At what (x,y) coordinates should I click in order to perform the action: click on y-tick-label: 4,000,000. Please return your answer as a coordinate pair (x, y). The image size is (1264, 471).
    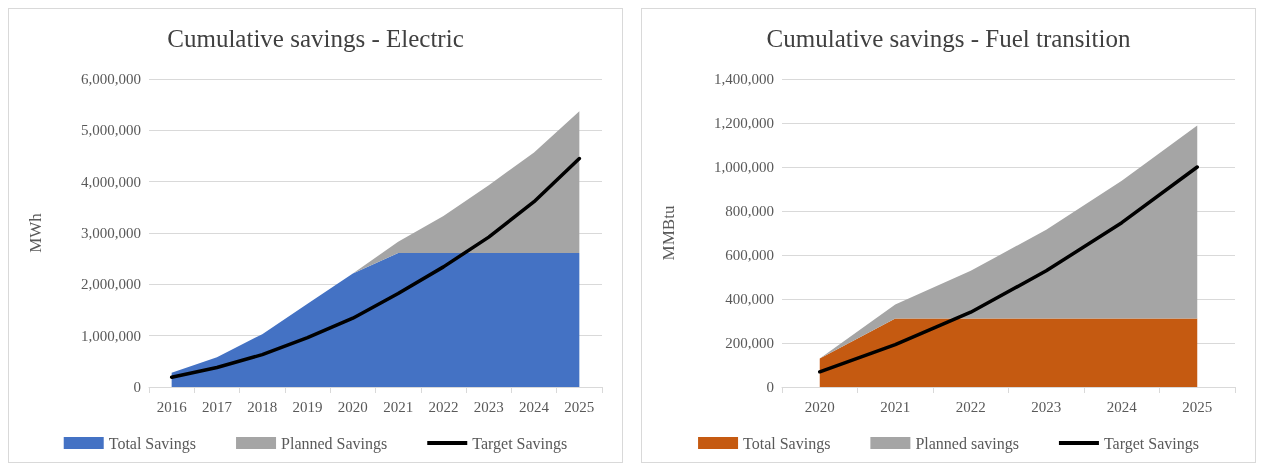
    Looking at the image, I should click on (111, 181).